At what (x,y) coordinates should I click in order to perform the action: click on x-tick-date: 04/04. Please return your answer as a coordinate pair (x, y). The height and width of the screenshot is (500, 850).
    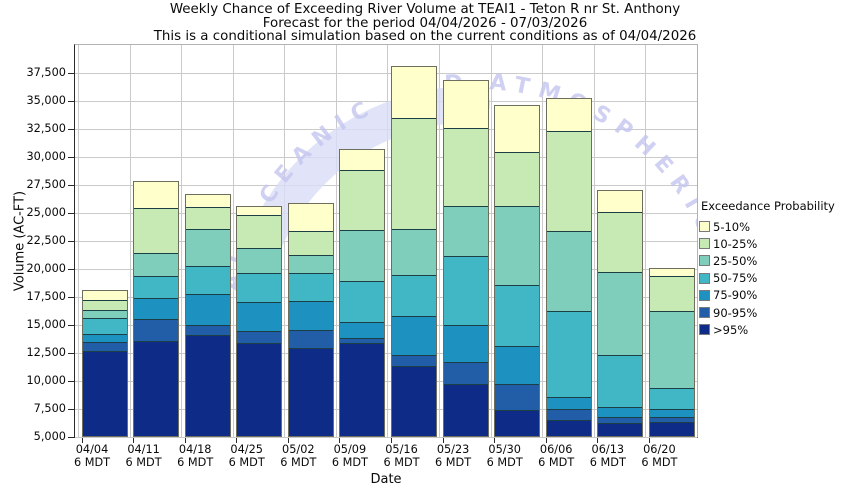
    Looking at the image, I should click on (92, 449).